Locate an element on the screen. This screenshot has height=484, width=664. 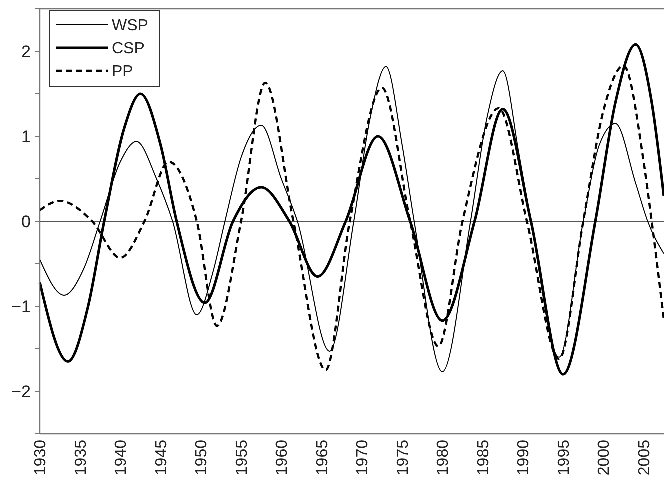
legend-label: PP is located at coordinates (123, 72).